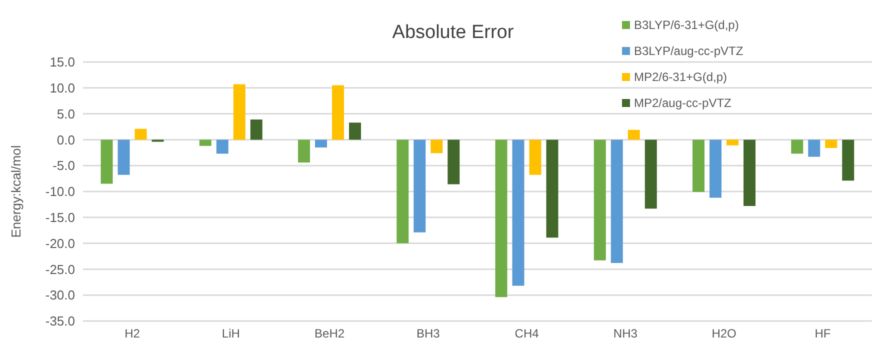 The width and height of the screenshot is (890, 363). What do you see at coordinates (60, 295) in the screenshot?
I see `y-tick-label: -30.0` at bounding box center [60, 295].